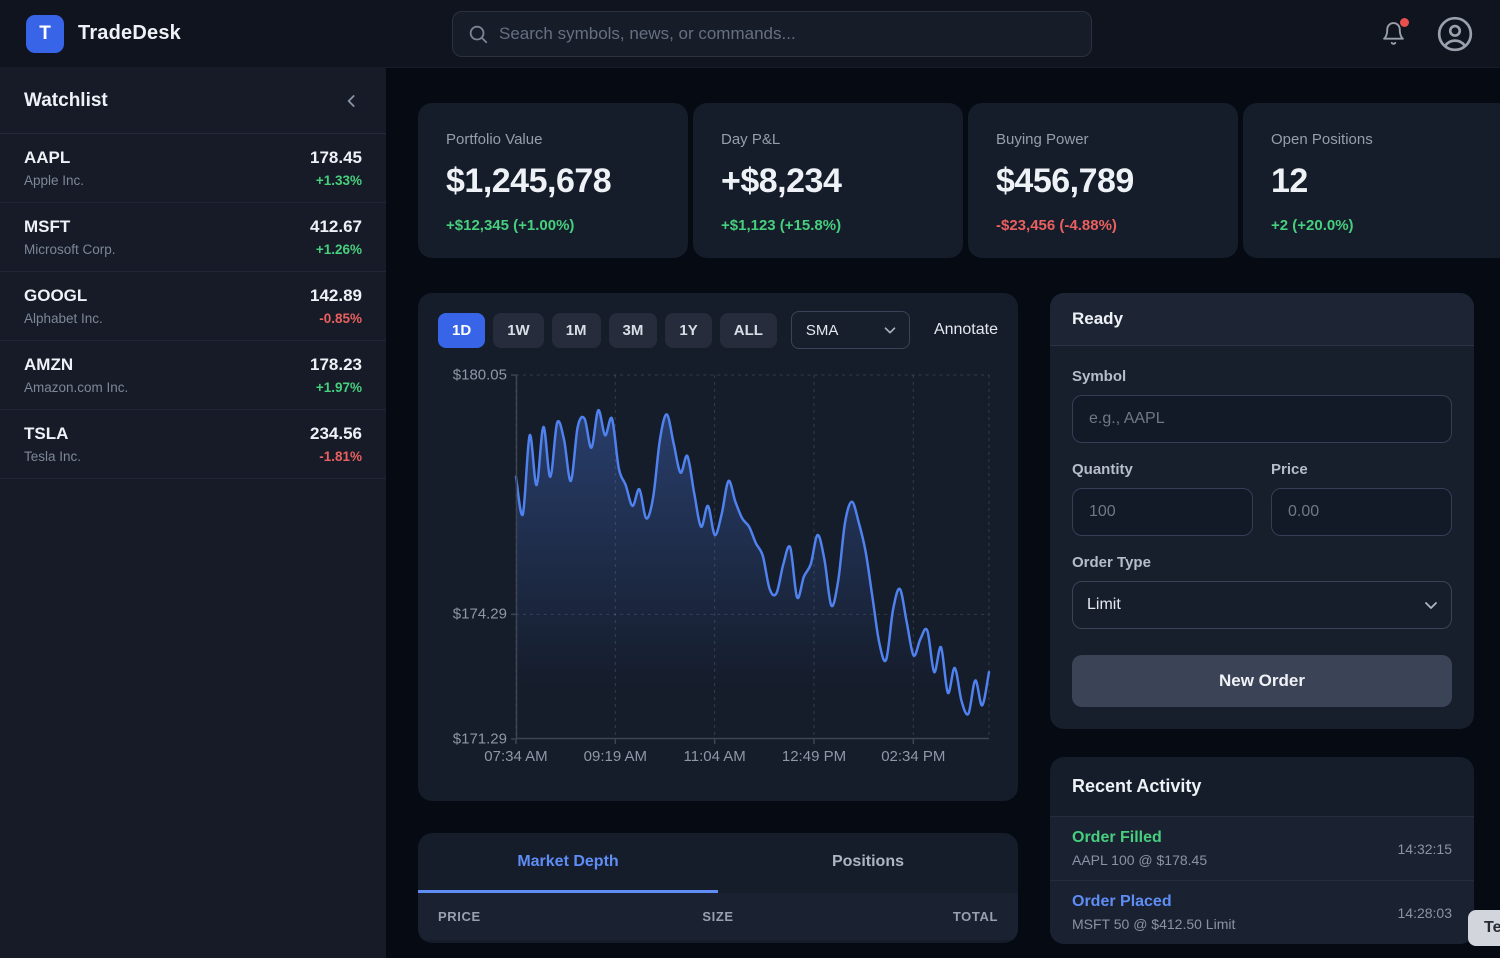 This screenshot has width=1500, height=958. What do you see at coordinates (1262, 605) in the screenshot?
I see `order-type-select: Limit` at bounding box center [1262, 605].